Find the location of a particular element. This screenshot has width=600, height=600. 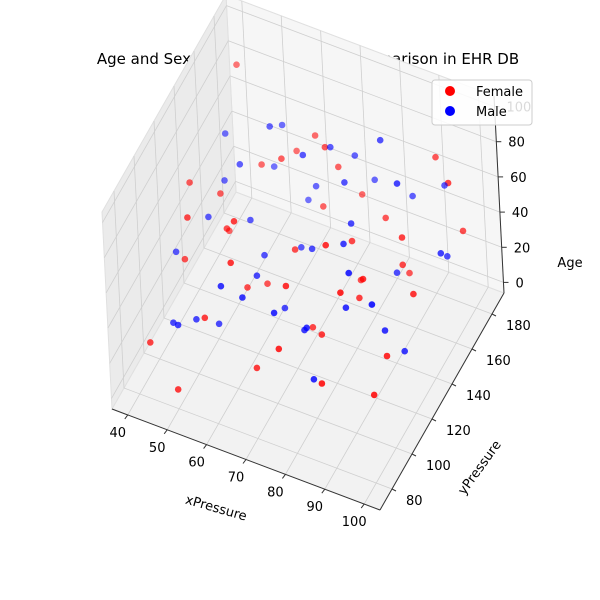

z-tick-label: 20 is located at coordinates (522, 248).